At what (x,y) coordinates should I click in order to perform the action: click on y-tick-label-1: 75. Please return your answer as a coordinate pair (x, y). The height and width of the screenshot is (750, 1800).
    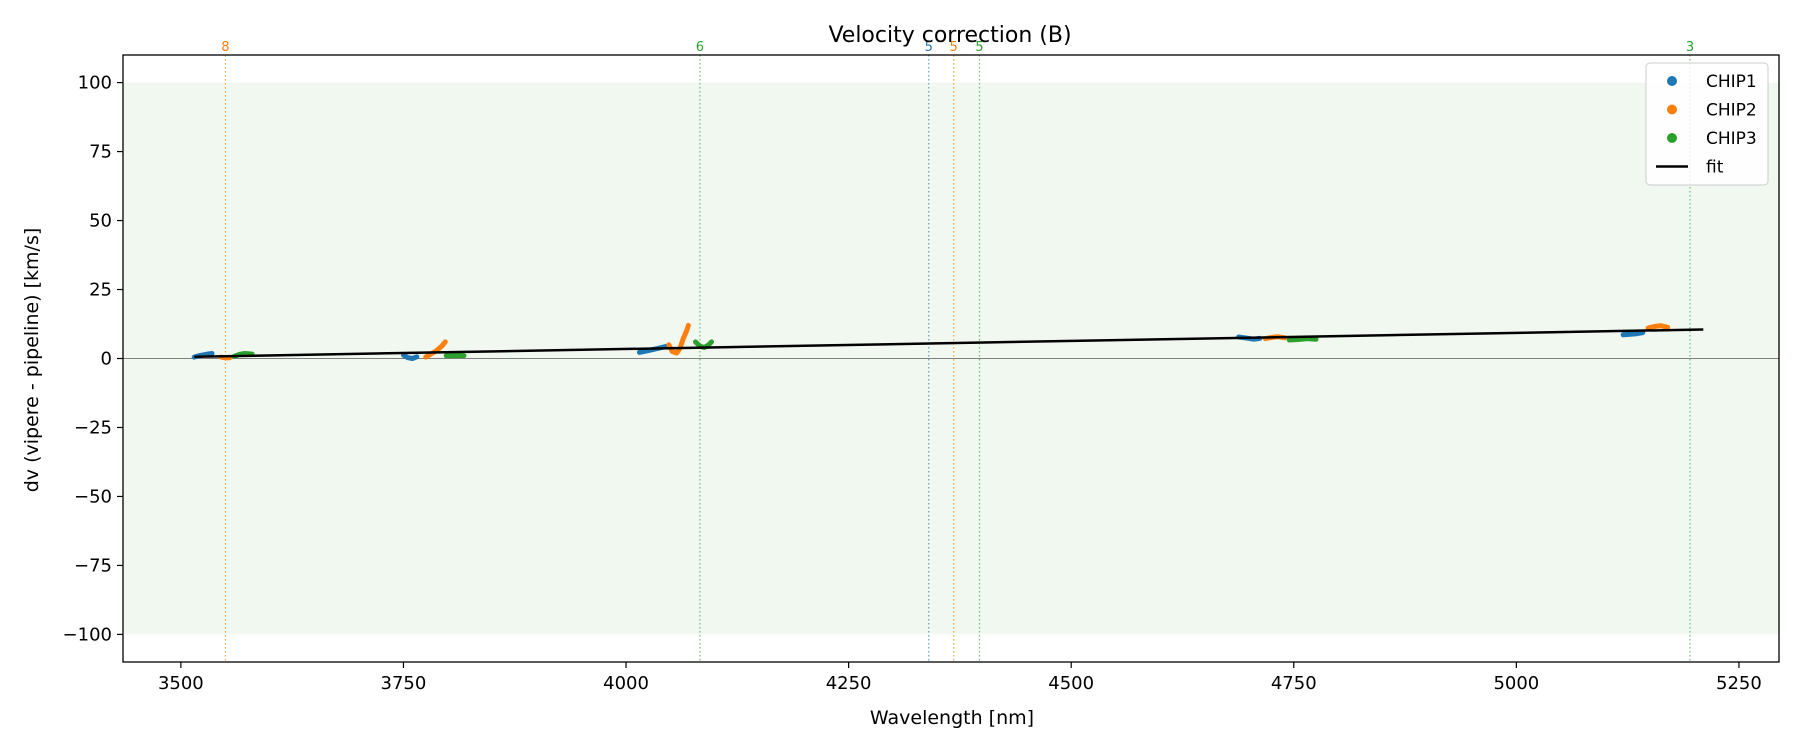
    Looking at the image, I should click on (100, 152).